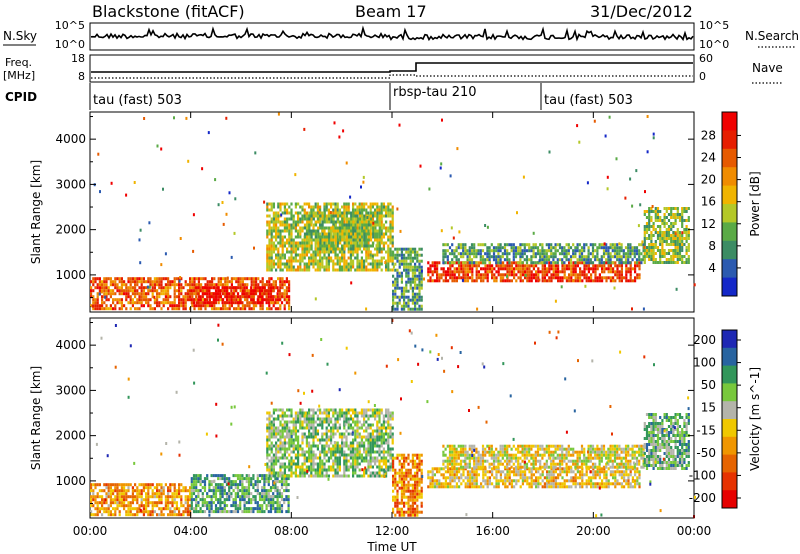 The image size is (800, 554). Describe the element at coordinates (291, 531) in the screenshot. I see `x-tick-label: 08:00` at that location.